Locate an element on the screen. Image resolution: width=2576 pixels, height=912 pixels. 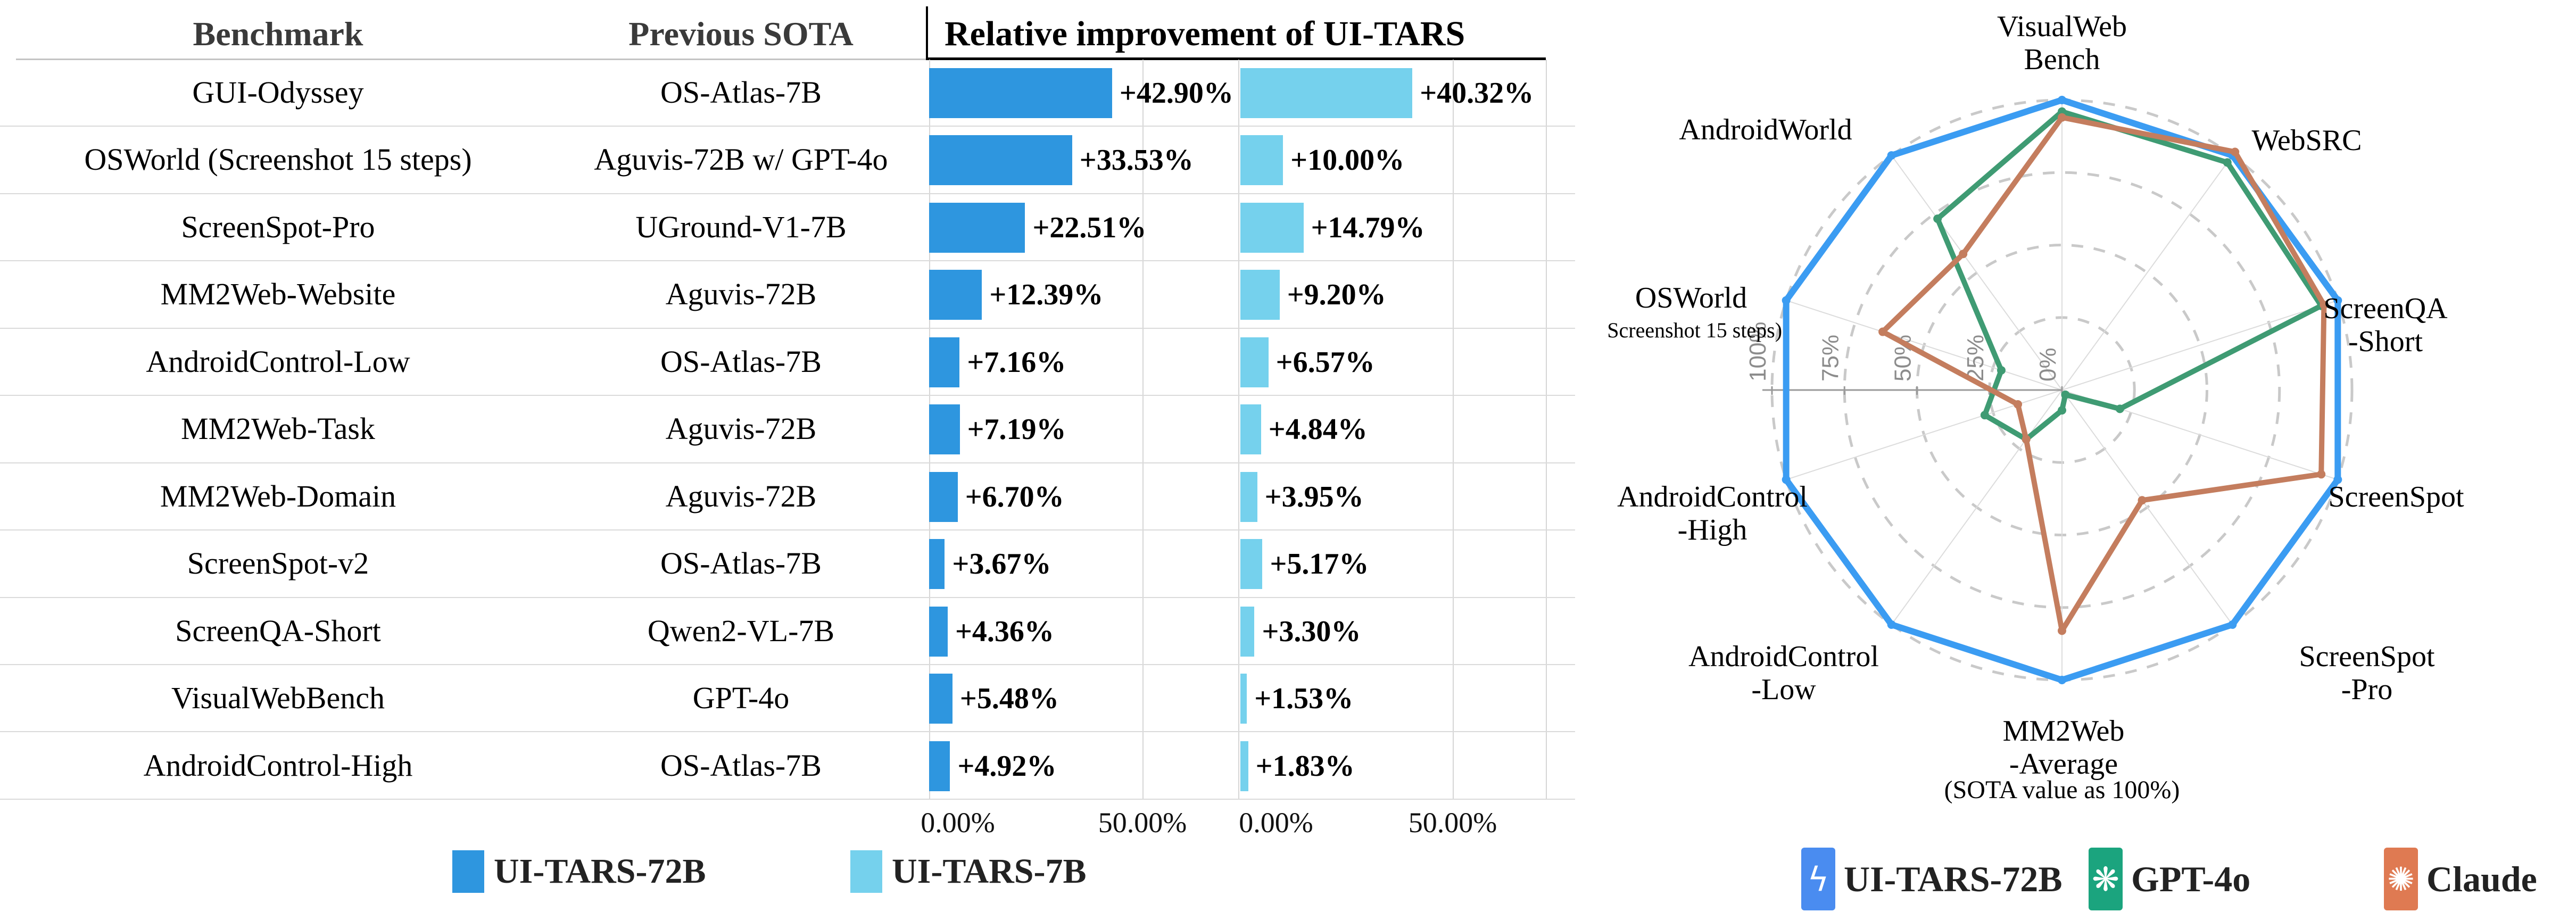
bar-value-label: +6.57% is located at coordinates (1325, 362).